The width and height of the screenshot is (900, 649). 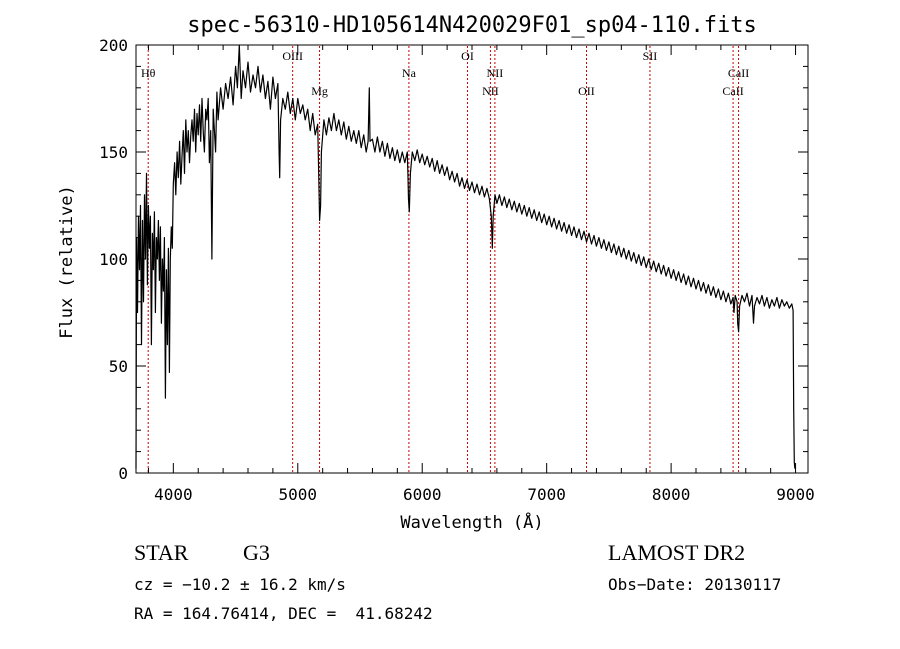 What do you see at coordinates (546, 494) in the screenshot?
I see `x-tick-label: 7000` at bounding box center [546, 494].